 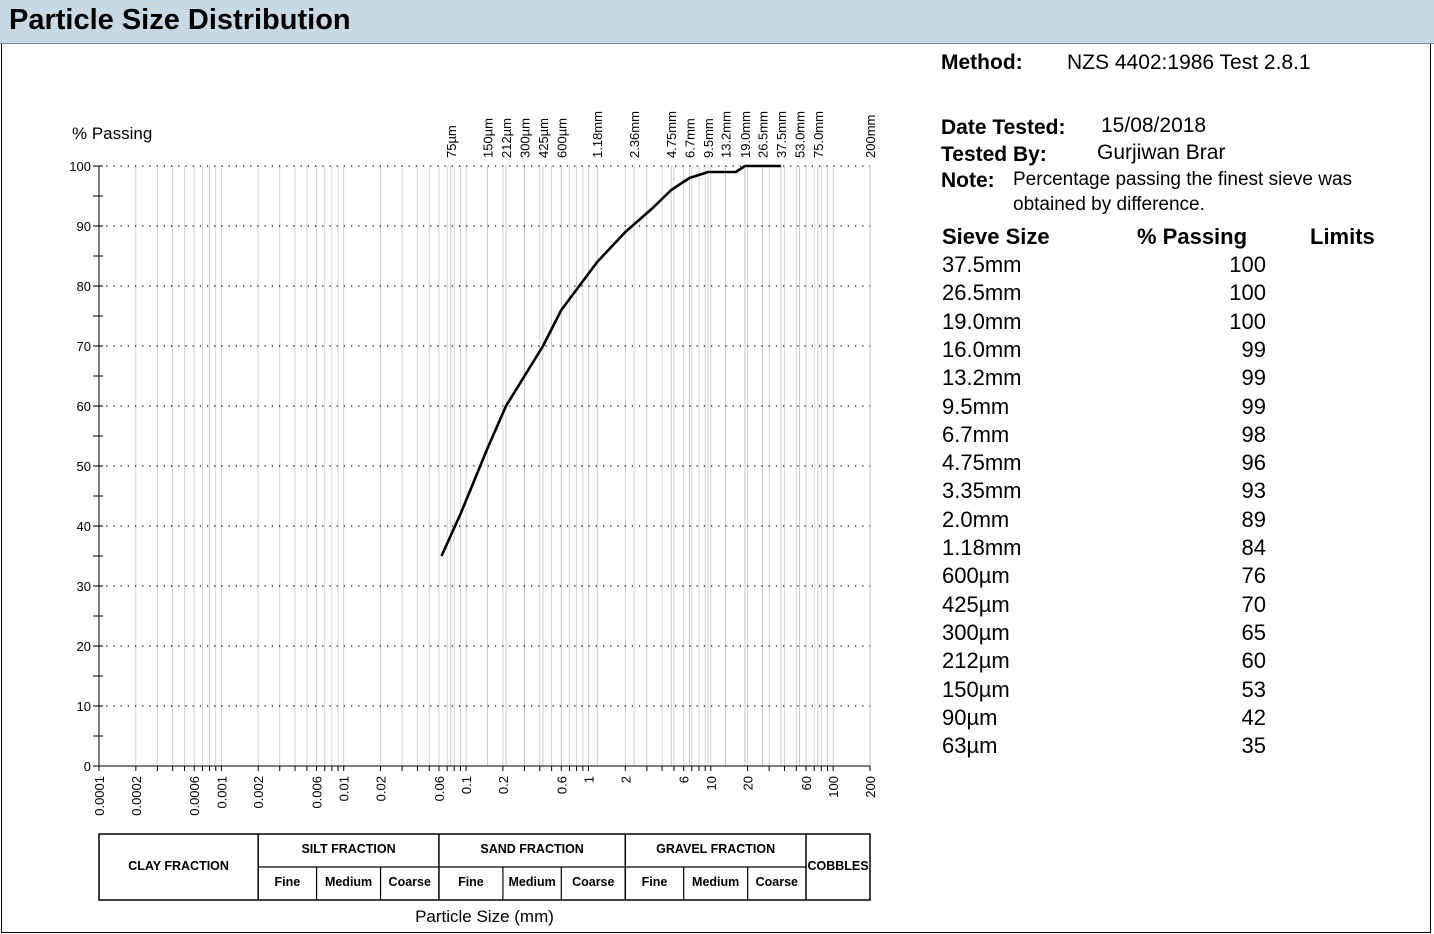 I want to click on sieve-label: 150µm, so click(x=488, y=138).